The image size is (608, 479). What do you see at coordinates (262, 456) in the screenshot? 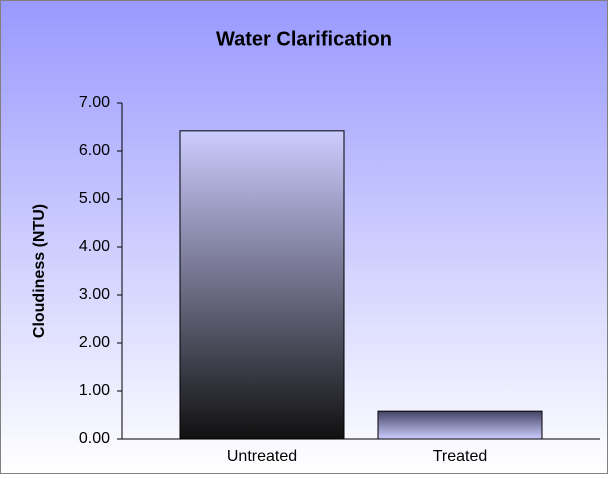
I see `x-tick-label: Untreated` at bounding box center [262, 456].